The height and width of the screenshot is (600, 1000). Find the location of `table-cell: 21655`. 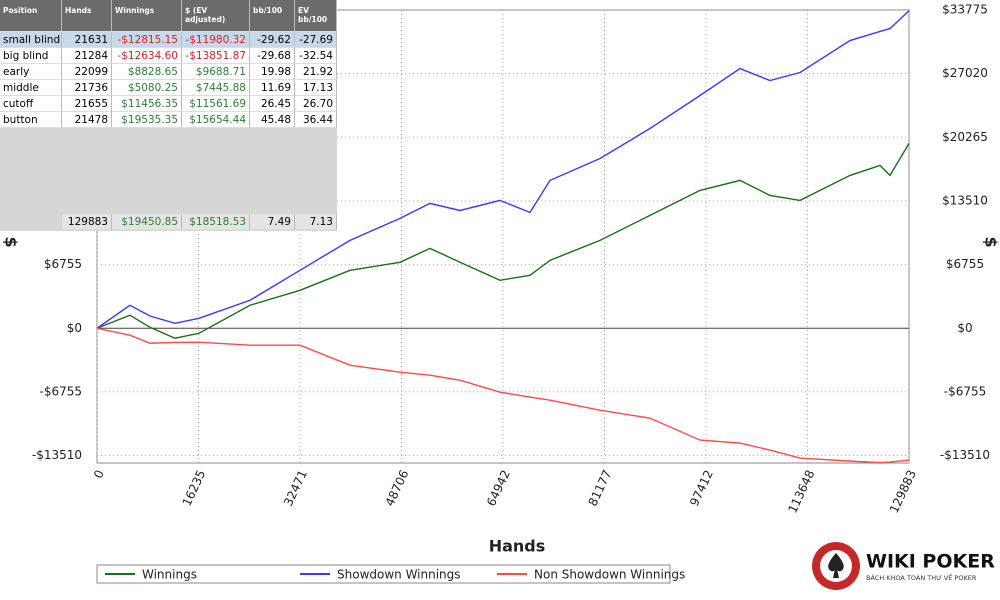

table-cell: 21655 is located at coordinates (87, 104).